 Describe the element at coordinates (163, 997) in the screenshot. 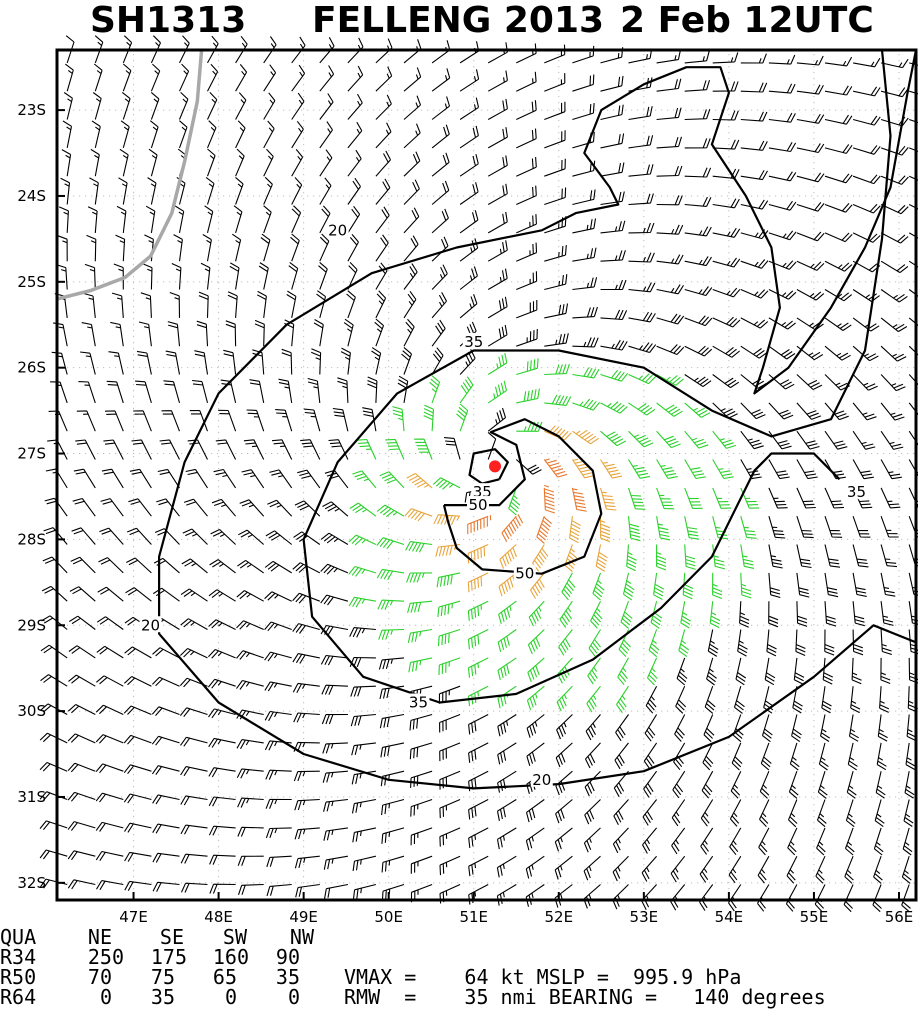

I see `table-r64-se: 35` at that location.